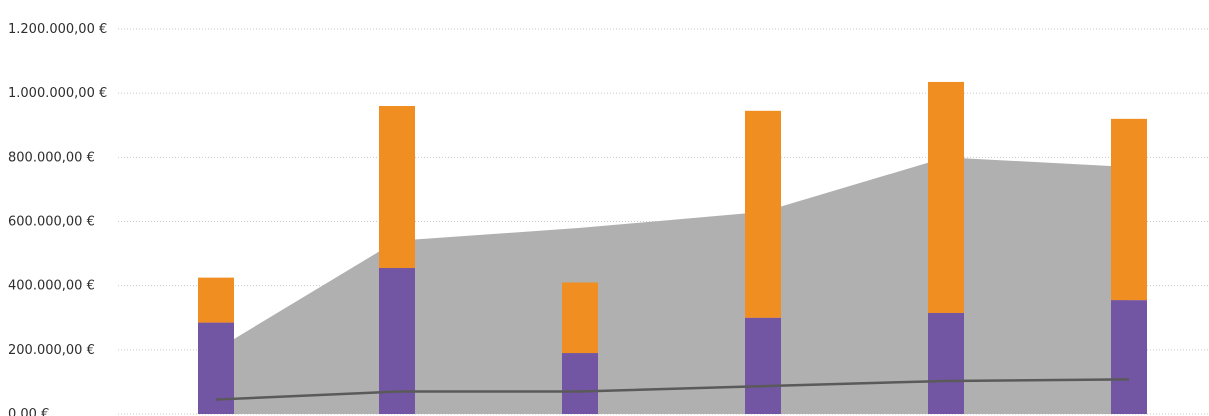 The height and width of the screenshot is (416, 1209). What do you see at coordinates (57, 29) in the screenshot?
I see `y-tick-label: 1.200.000,00 €` at bounding box center [57, 29].